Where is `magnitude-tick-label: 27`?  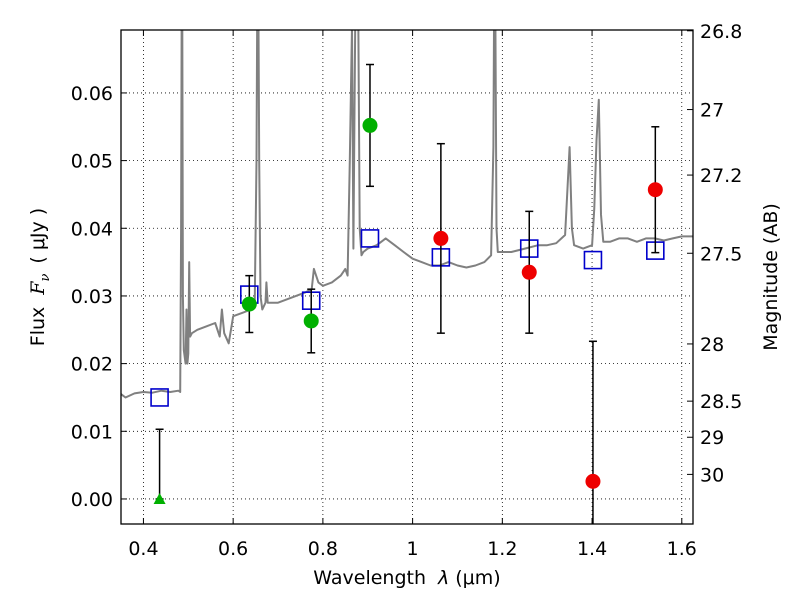 magnitude-tick-label: 27 is located at coordinates (712, 111).